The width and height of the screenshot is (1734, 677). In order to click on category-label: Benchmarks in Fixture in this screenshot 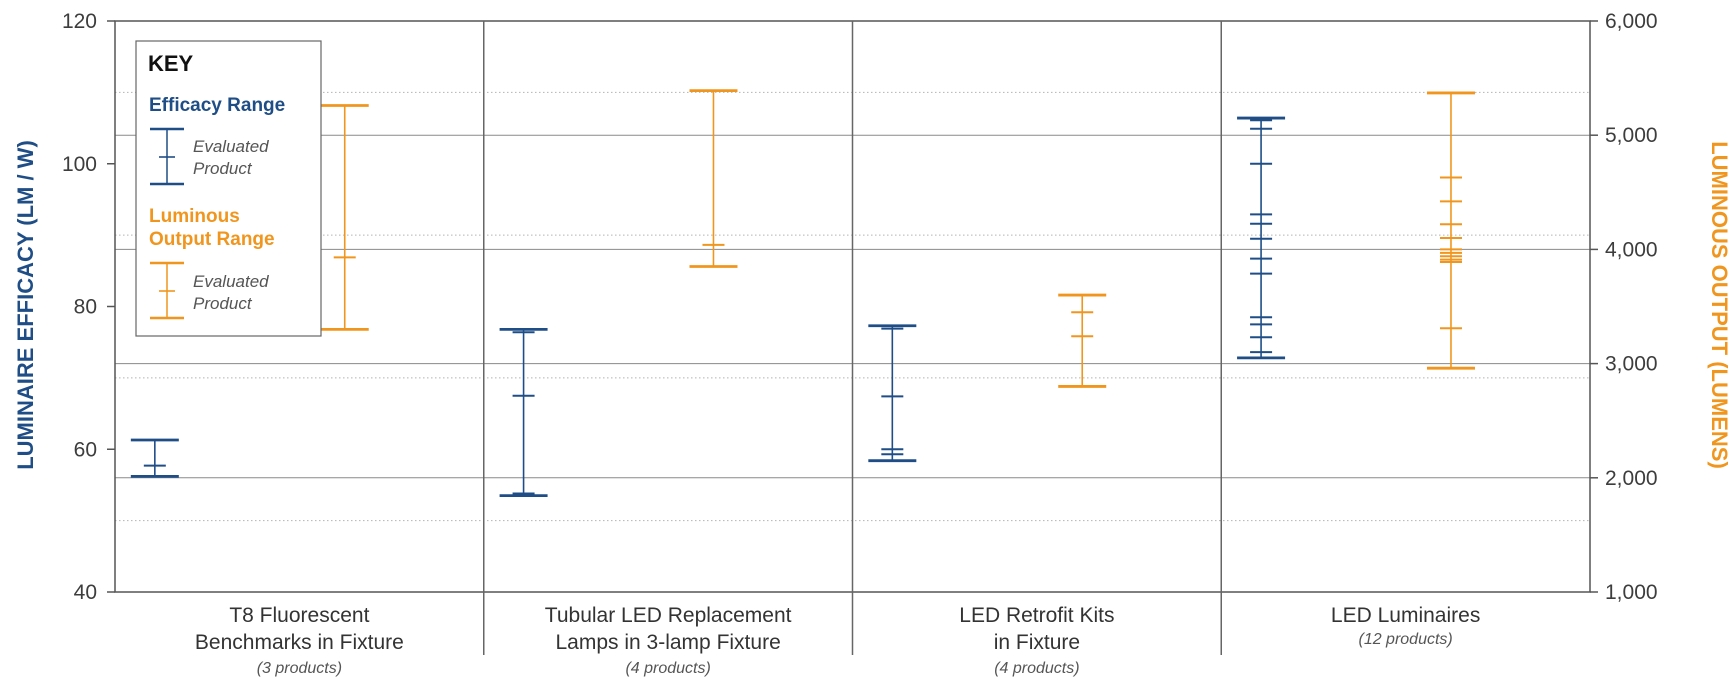, I will do `click(299, 642)`.